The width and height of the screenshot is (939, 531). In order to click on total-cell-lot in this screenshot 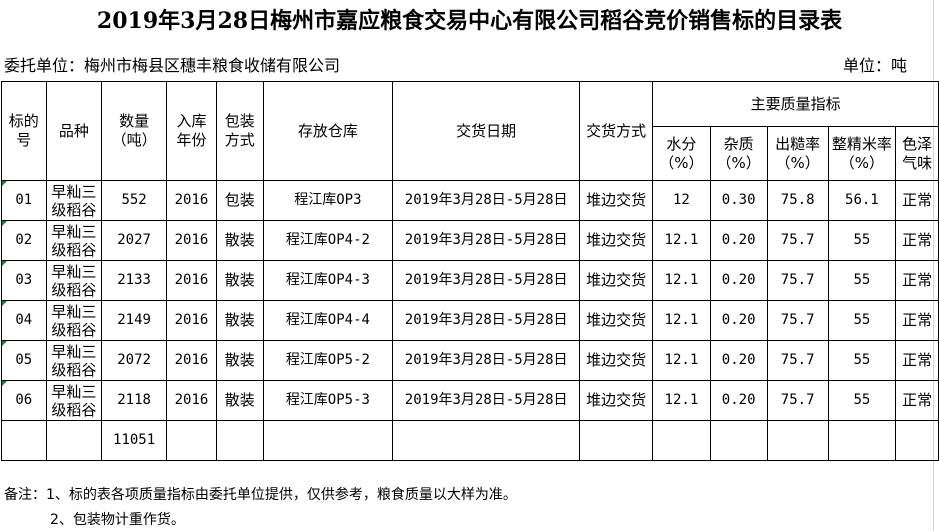, I will do `click(24, 440)`.